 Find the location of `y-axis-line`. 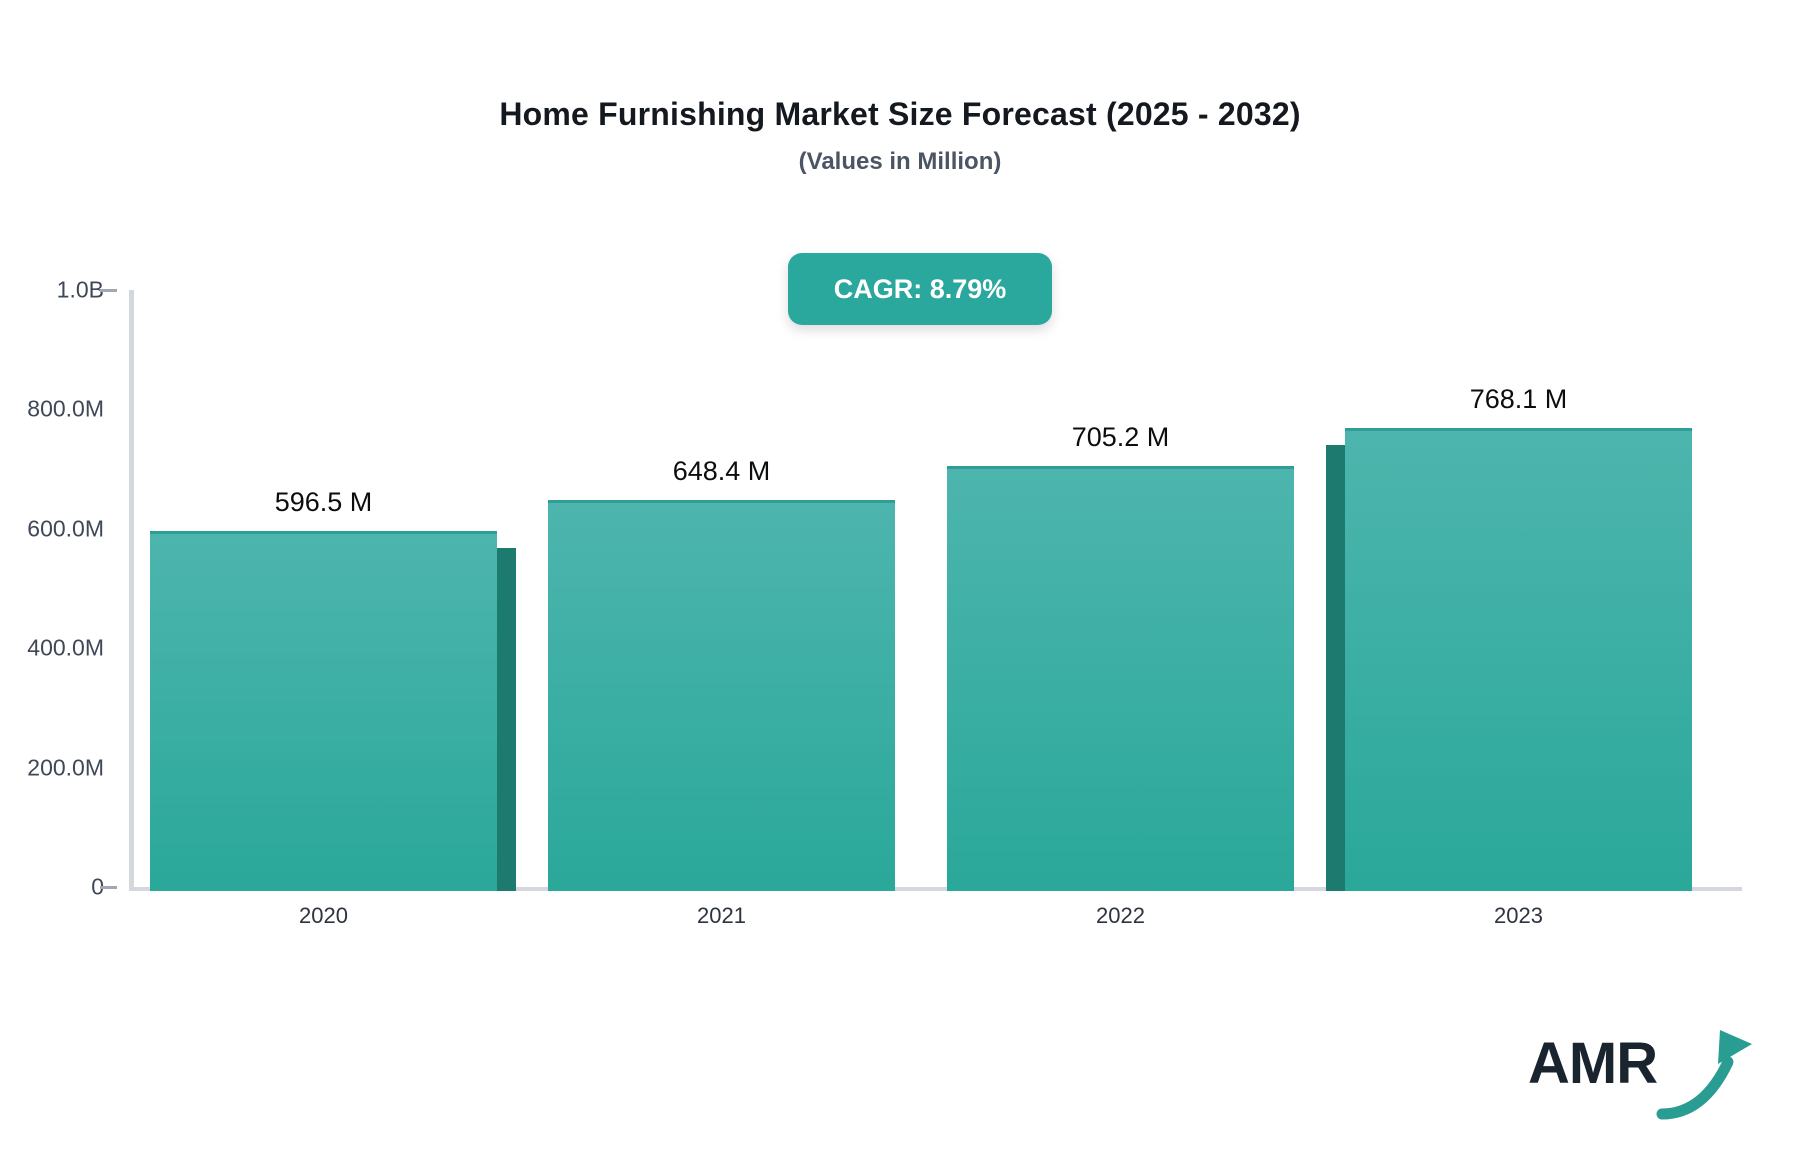

y-axis-line is located at coordinates (131, 590).